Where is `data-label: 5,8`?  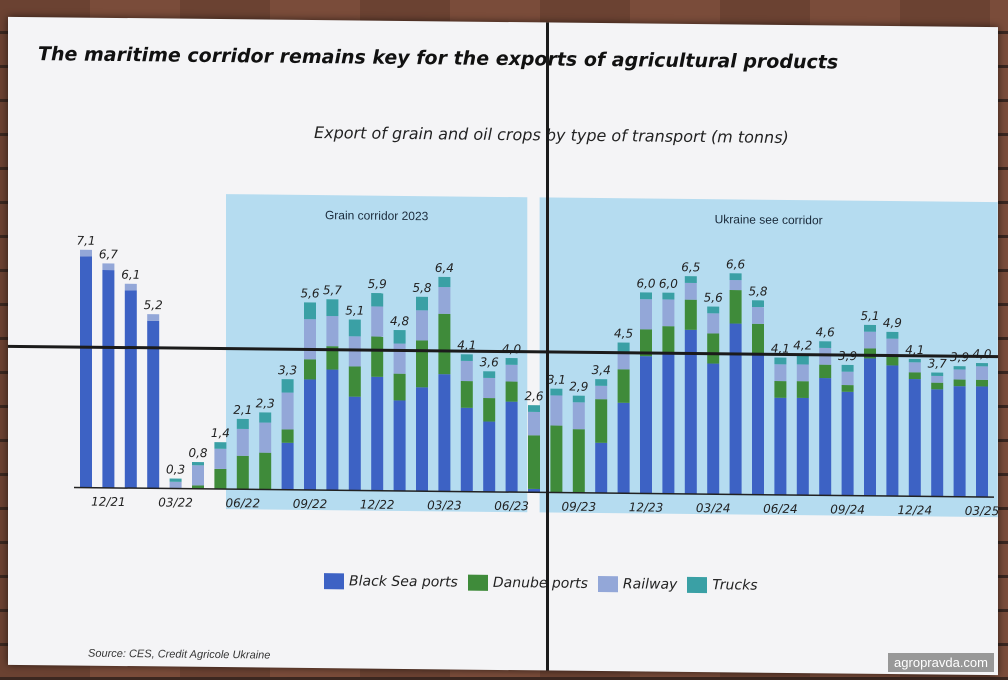 data-label: 5,8 is located at coordinates (757, 291).